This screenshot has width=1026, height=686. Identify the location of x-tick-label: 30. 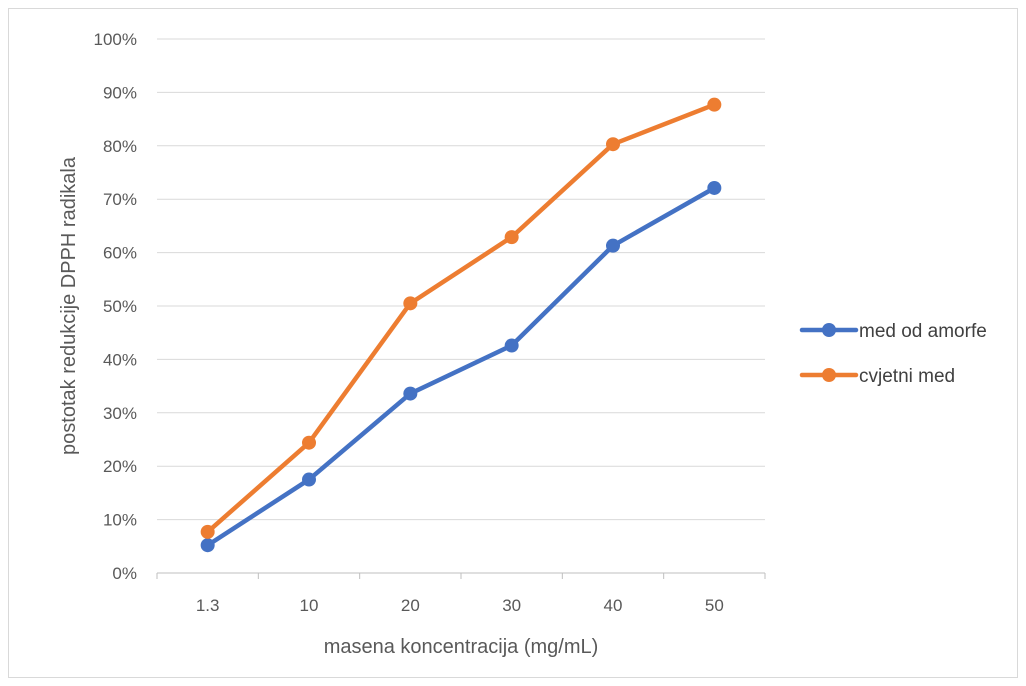
(511, 605).